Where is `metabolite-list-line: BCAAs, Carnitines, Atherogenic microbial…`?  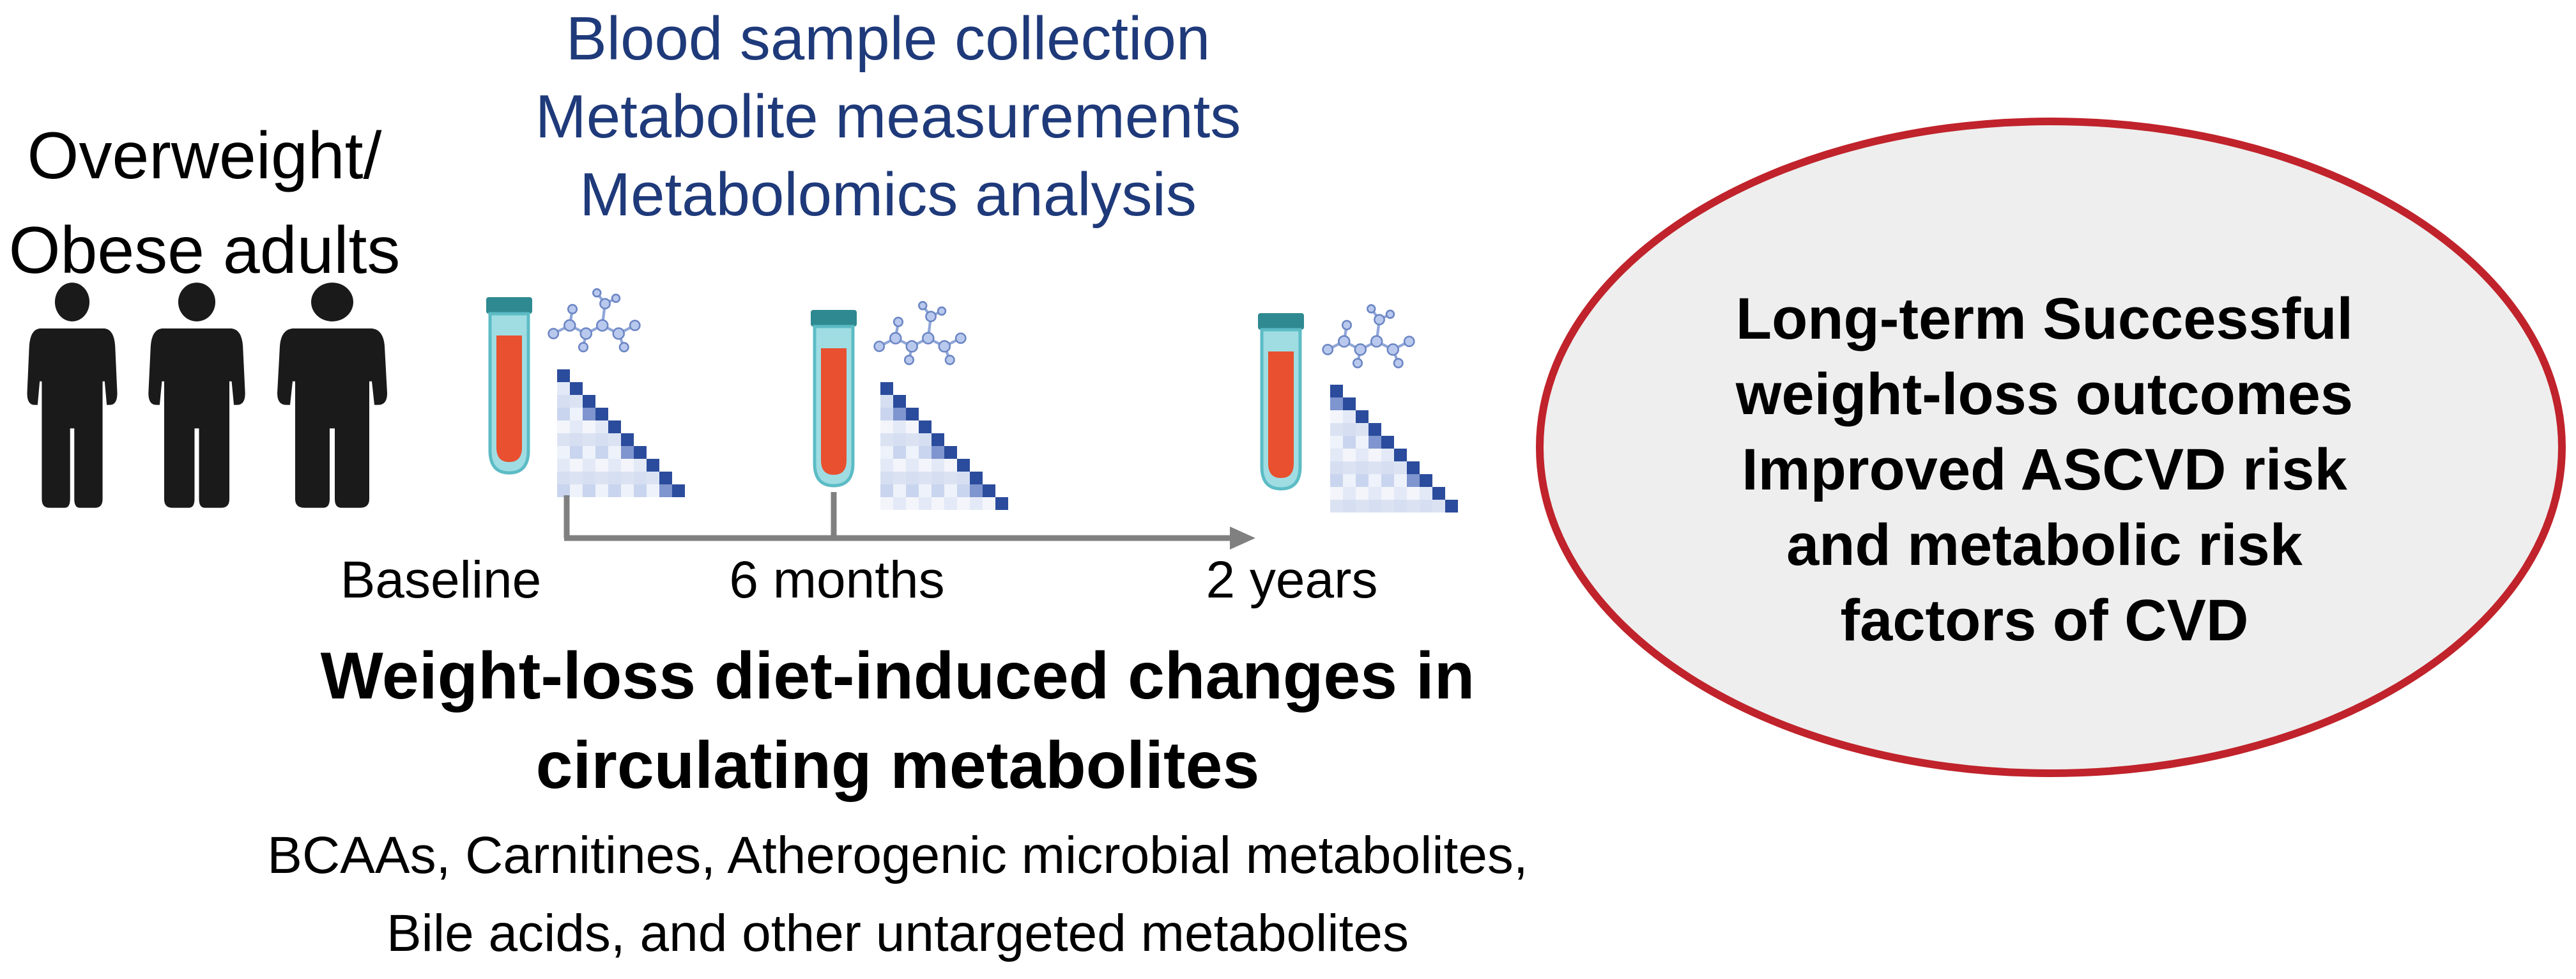
metabolite-list-line: BCAAs, Carnitines, Atherogenic microbial… is located at coordinates (897, 855).